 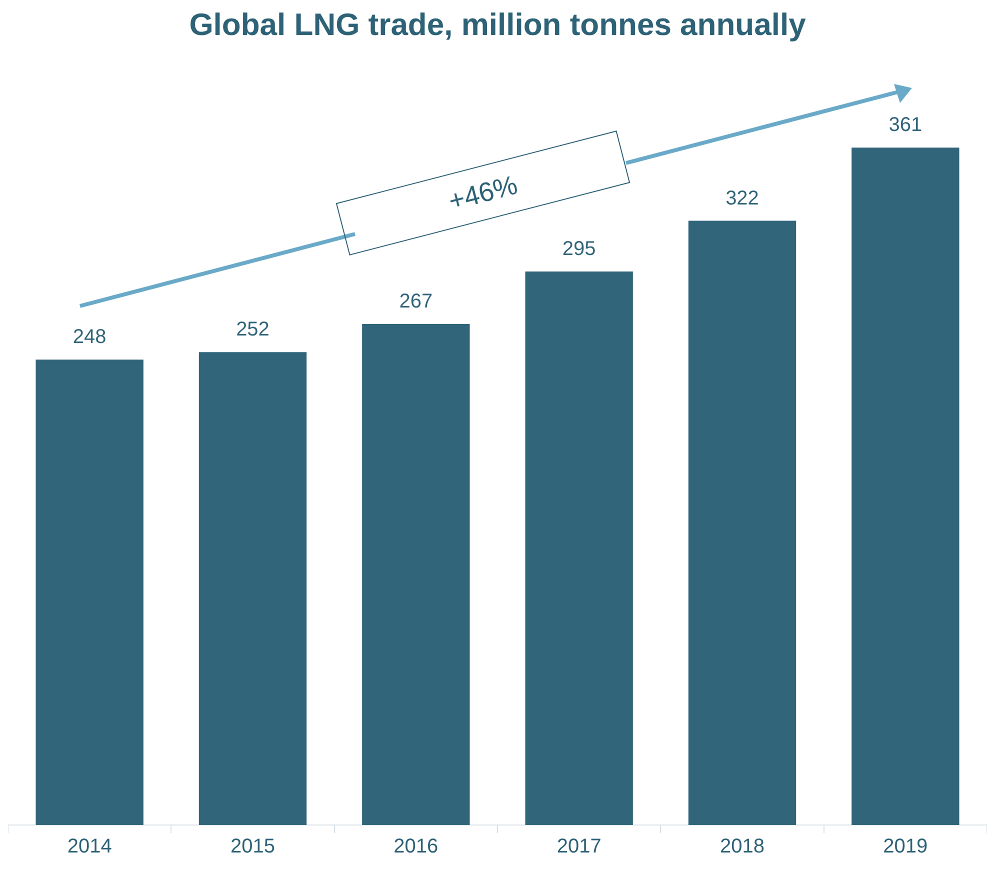 What do you see at coordinates (252, 847) in the screenshot?
I see `x-tick-label: 2015` at bounding box center [252, 847].